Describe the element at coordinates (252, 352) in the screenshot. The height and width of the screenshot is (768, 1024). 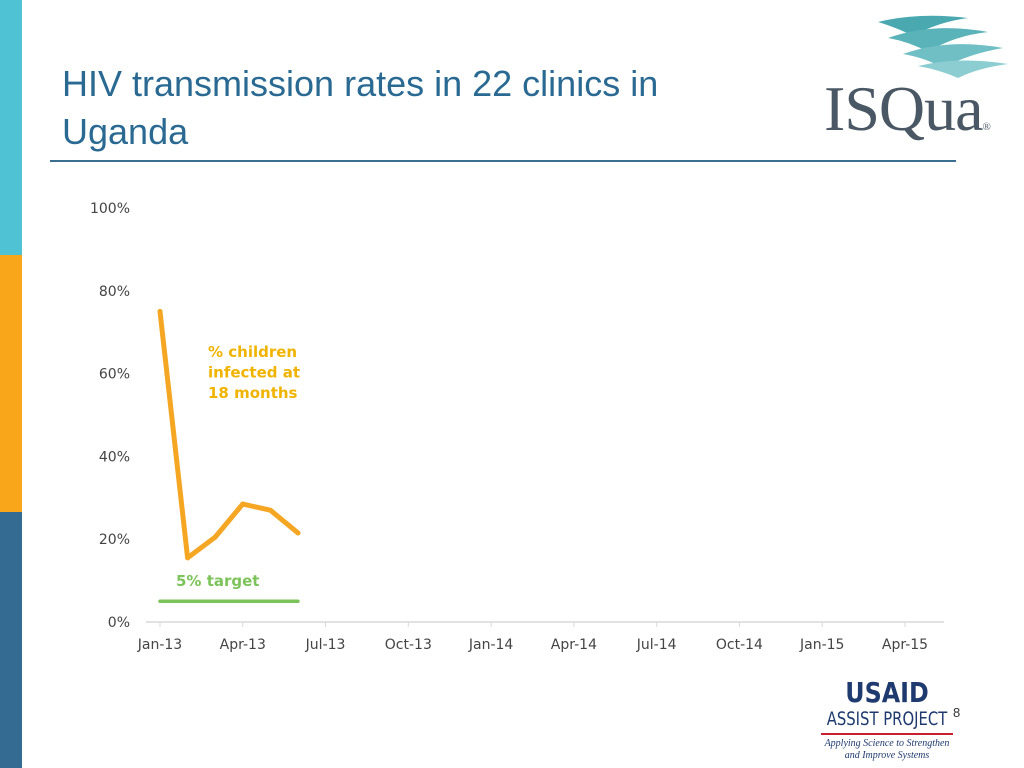
I see `series-label-line: % children` at that location.